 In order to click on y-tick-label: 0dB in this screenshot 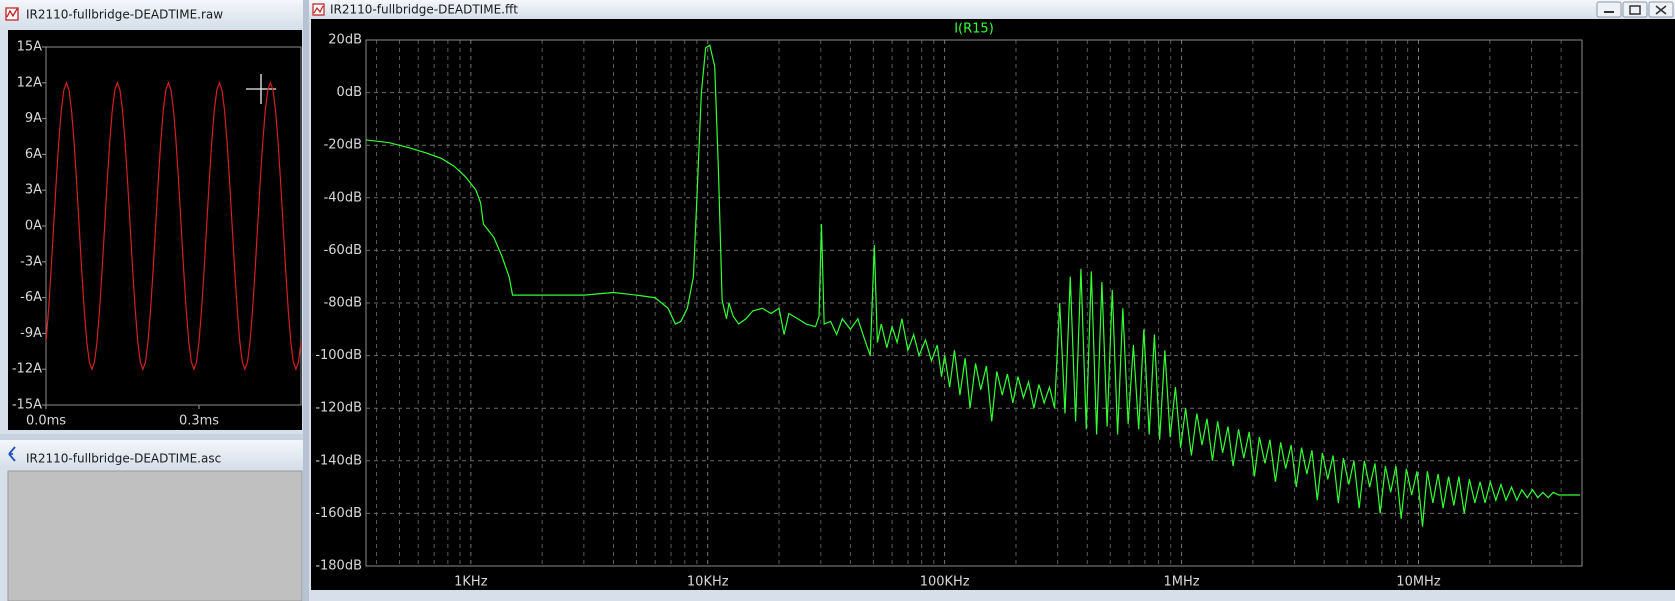, I will do `click(349, 92)`.